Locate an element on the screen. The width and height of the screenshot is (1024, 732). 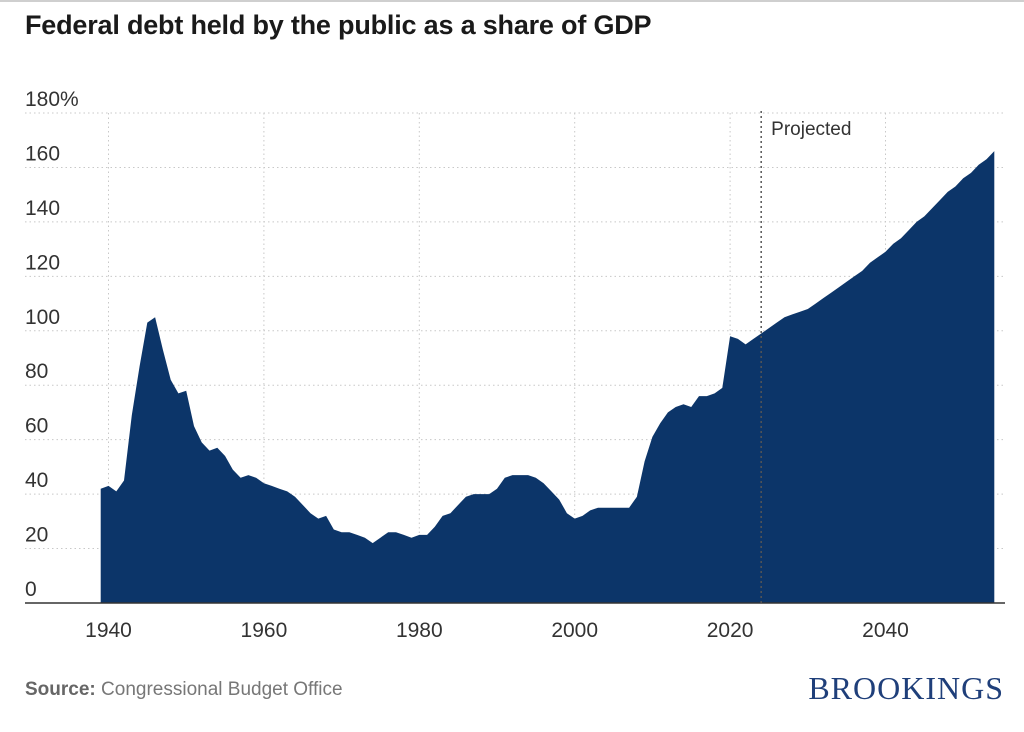
y-tick-label: 120 is located at coordinates (42, 262).